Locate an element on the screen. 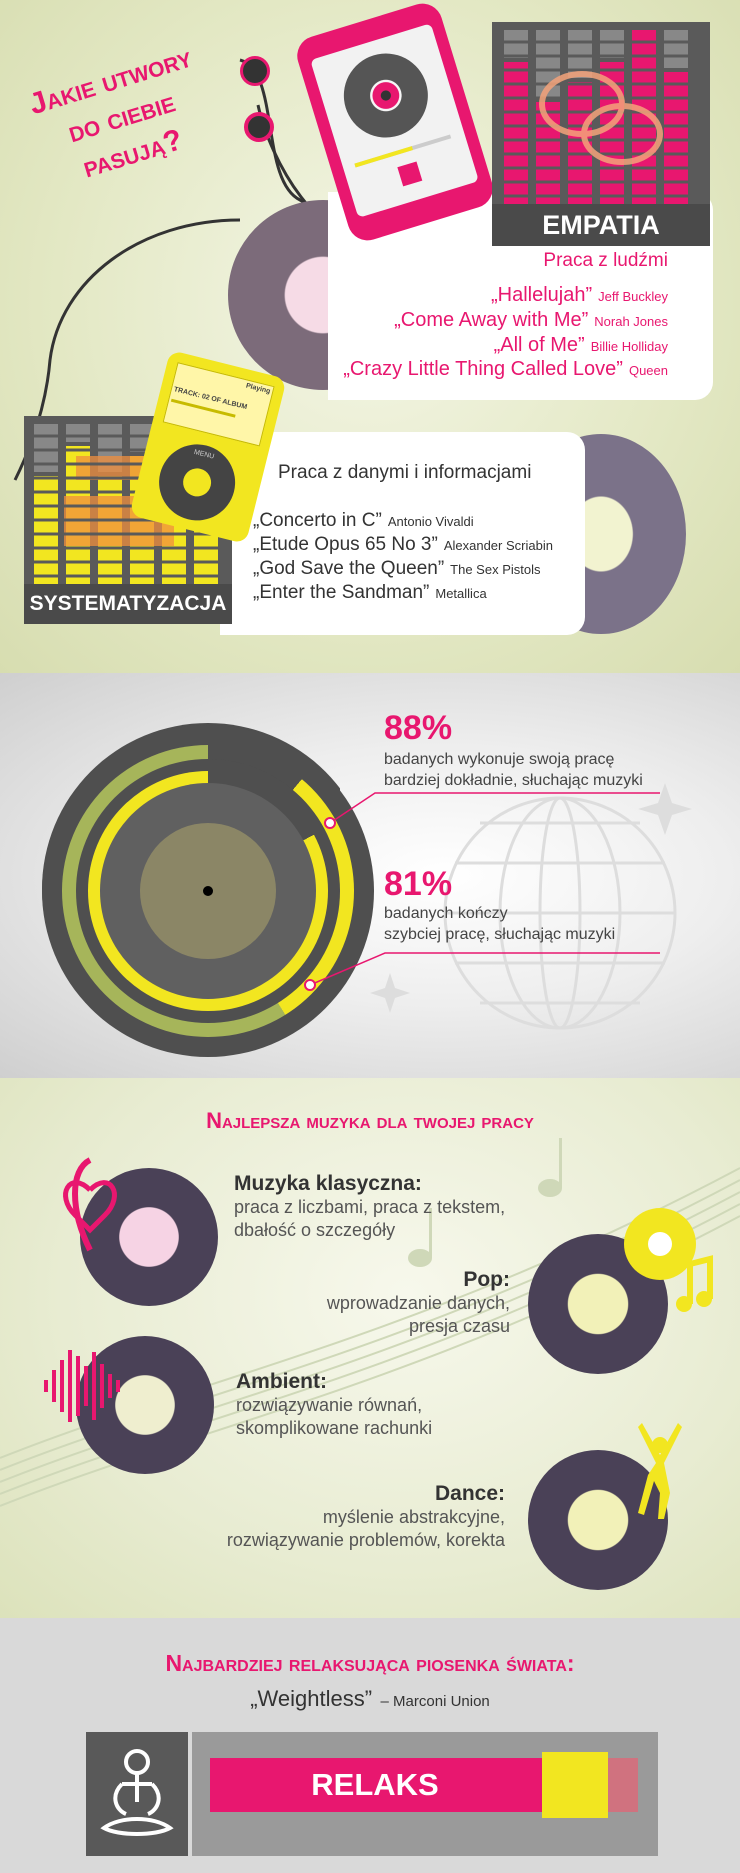  player-center-button is located at coordinates (197, 482).